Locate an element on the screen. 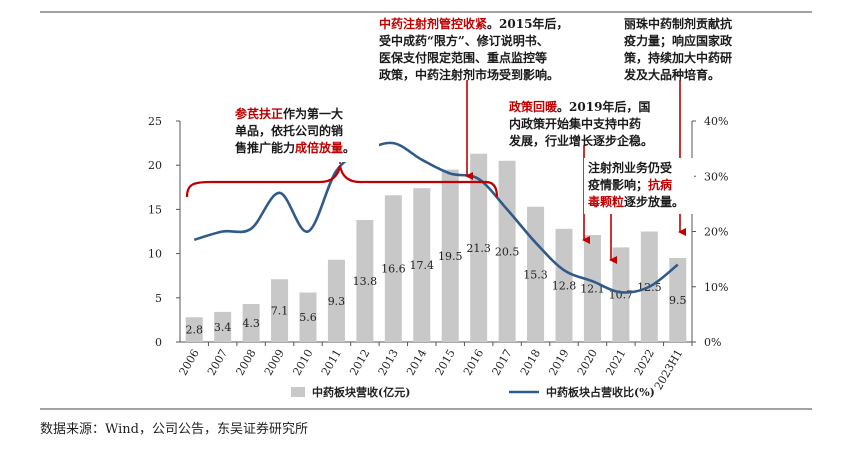 The width and height of the screenshot is (850, 452). x-tick-label: 2017 is located at coordinates (501, 362).